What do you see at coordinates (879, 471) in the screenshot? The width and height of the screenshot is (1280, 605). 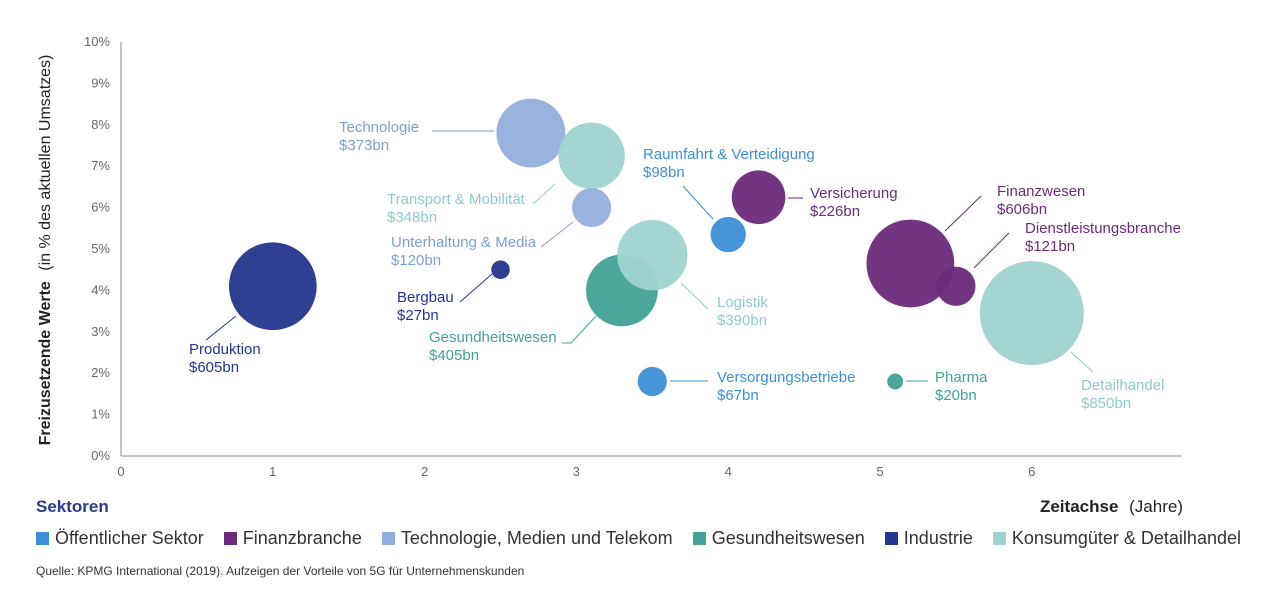 I see `x-tick-label: 5` at bounding box center [879, 471].